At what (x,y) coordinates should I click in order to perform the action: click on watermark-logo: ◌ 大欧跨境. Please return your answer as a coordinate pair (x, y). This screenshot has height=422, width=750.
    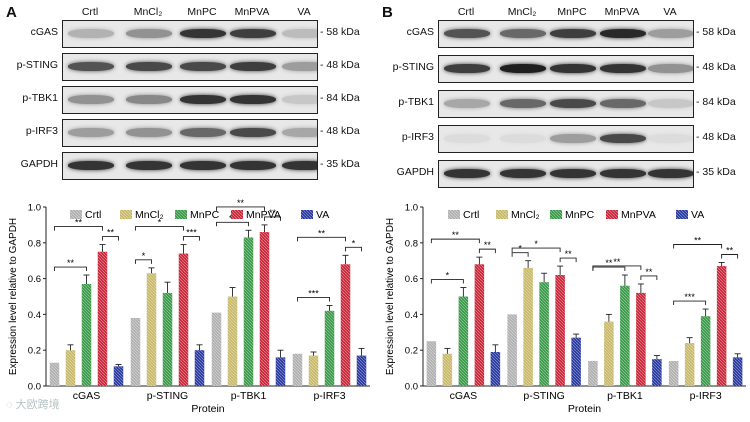
    Looking at the image, I should click on (33, 404).